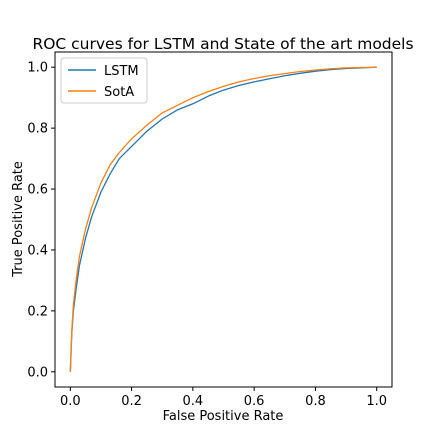  Describe the element at coordinates (70, 401) in the screenshot. I see `x-tick-label: 0.0` at that location.